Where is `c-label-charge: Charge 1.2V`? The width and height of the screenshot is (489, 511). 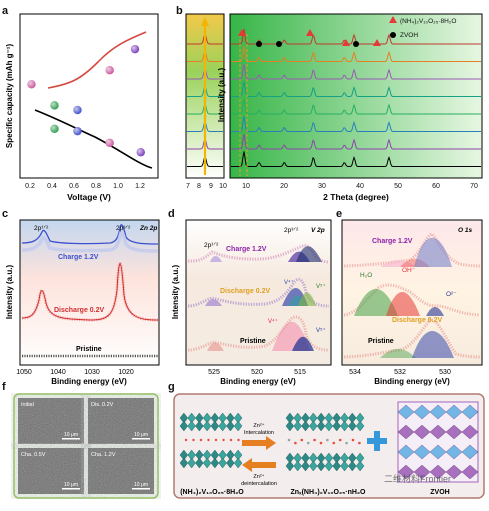
c-label-charge: Charge 1.2V is located at coordinates (78, 257).